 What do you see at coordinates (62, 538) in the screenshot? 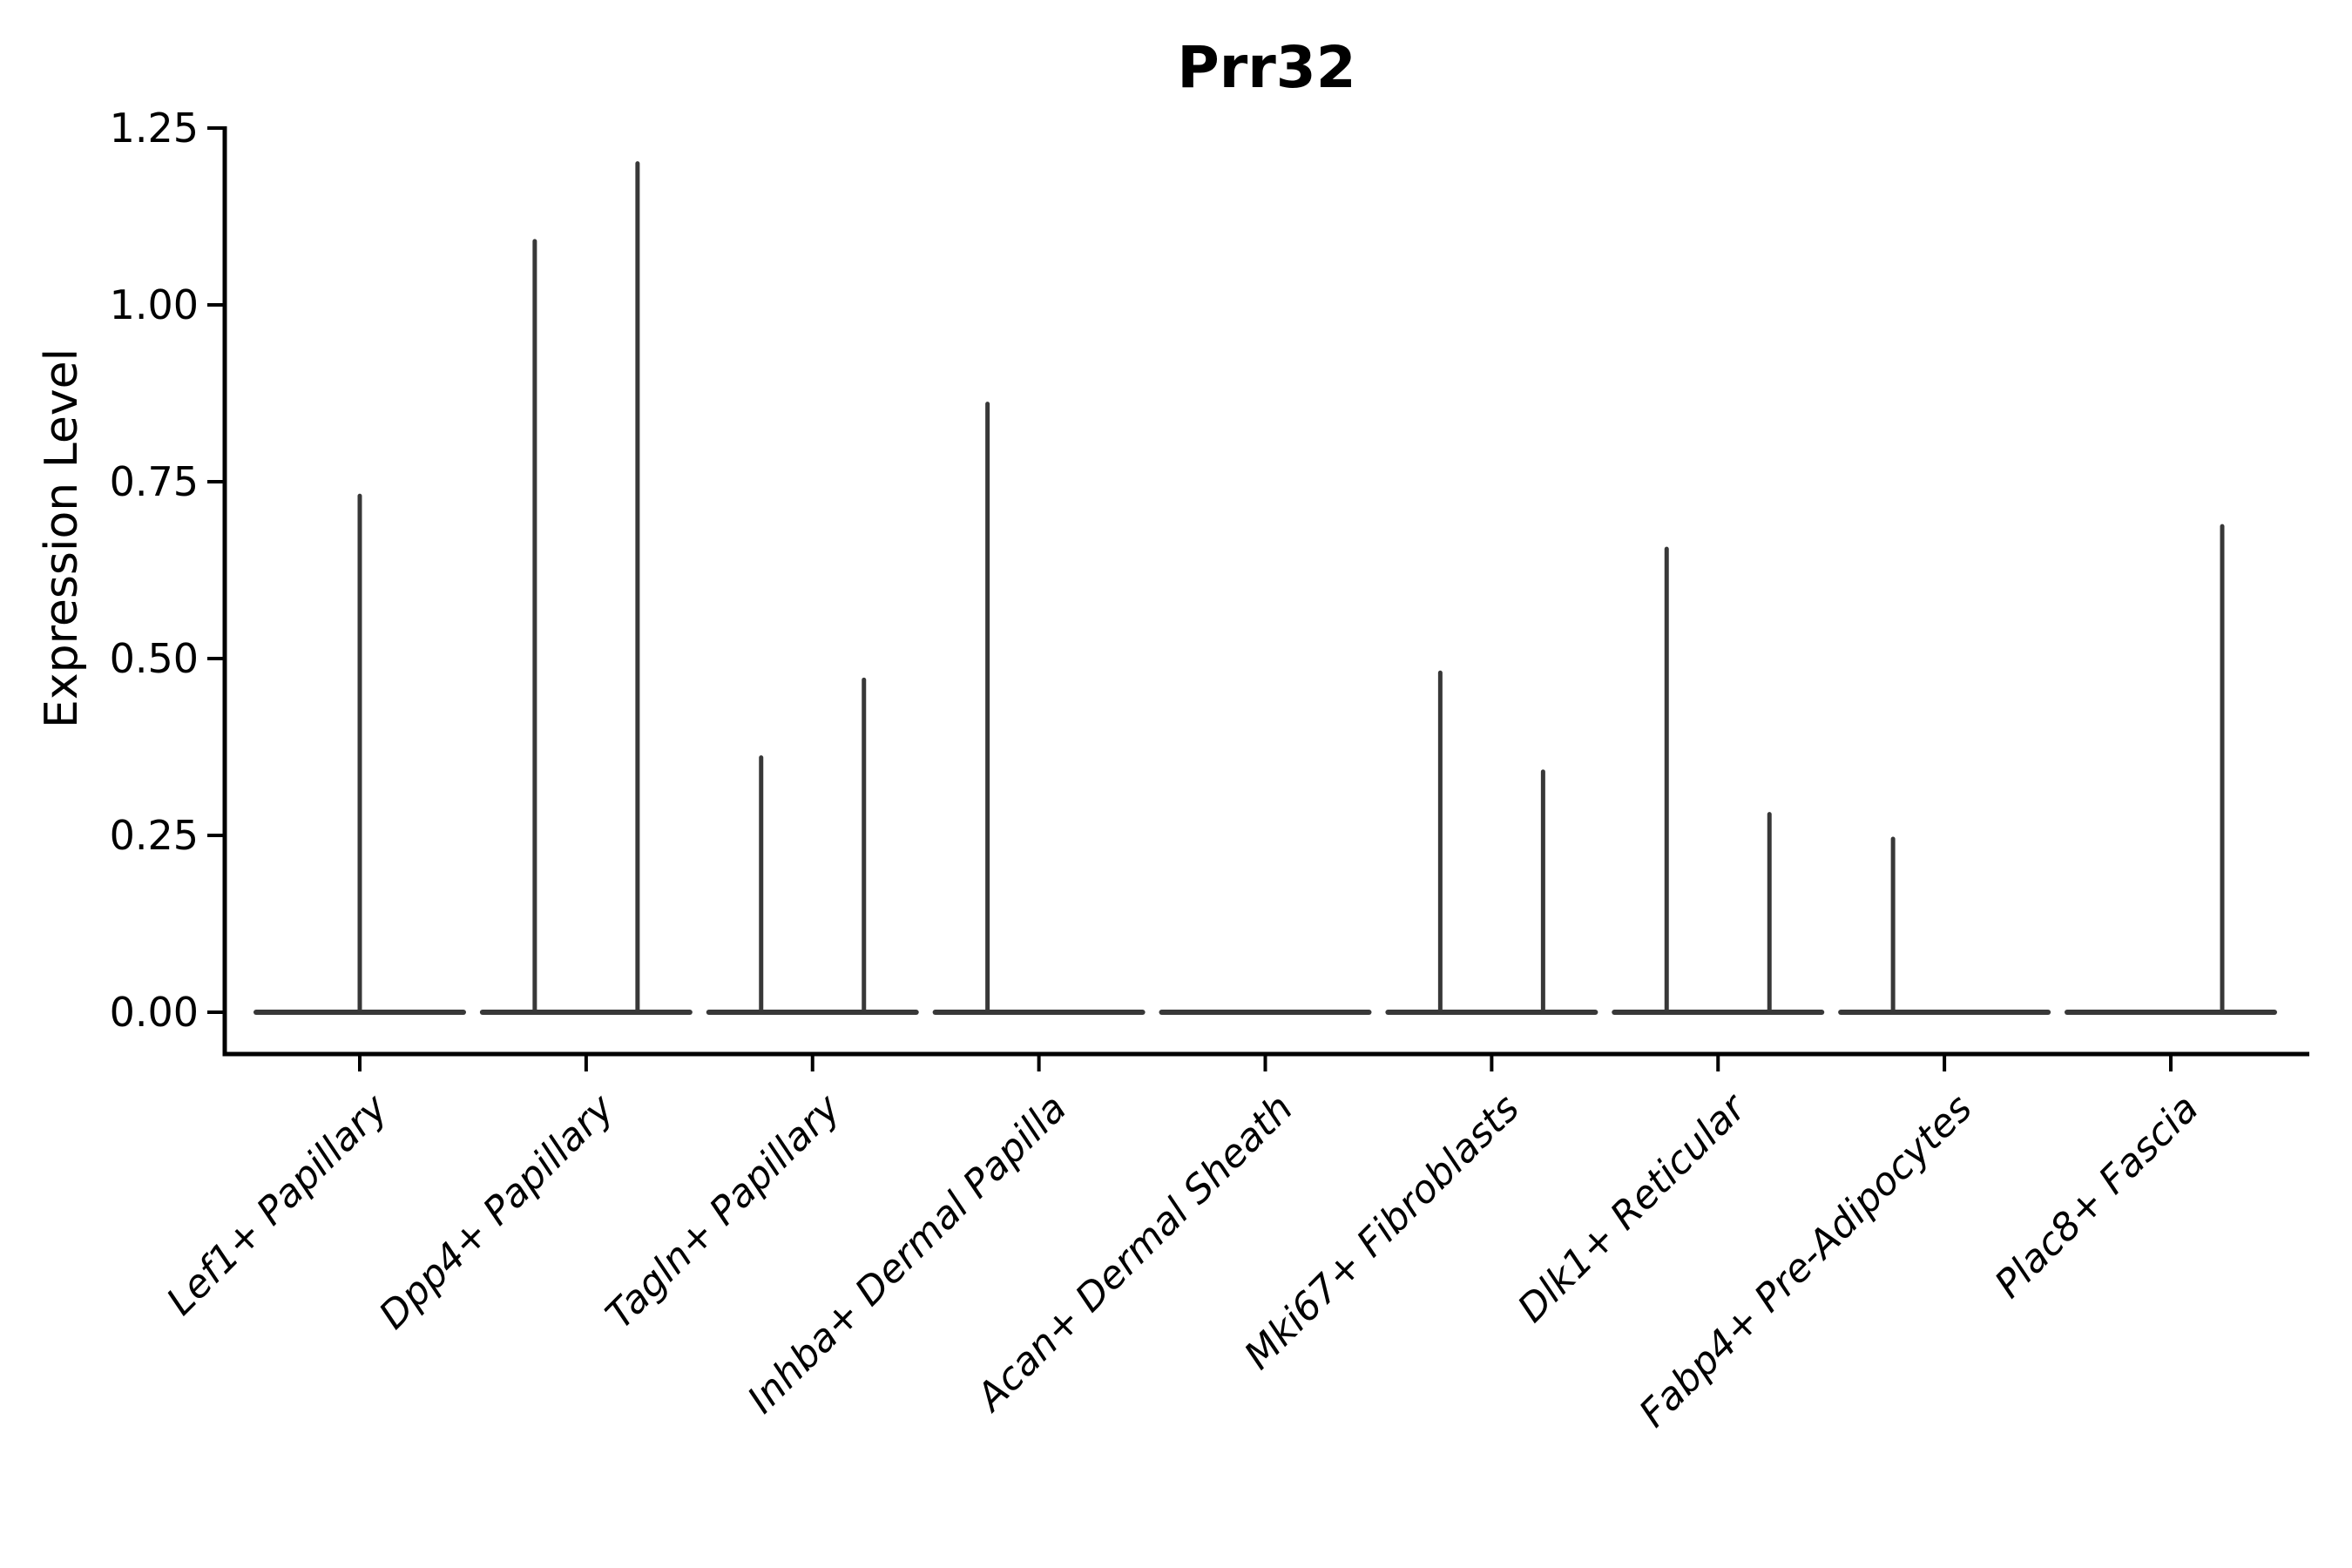
I see `y-axis-label: Expression Level` at bounding box center [62, 538].